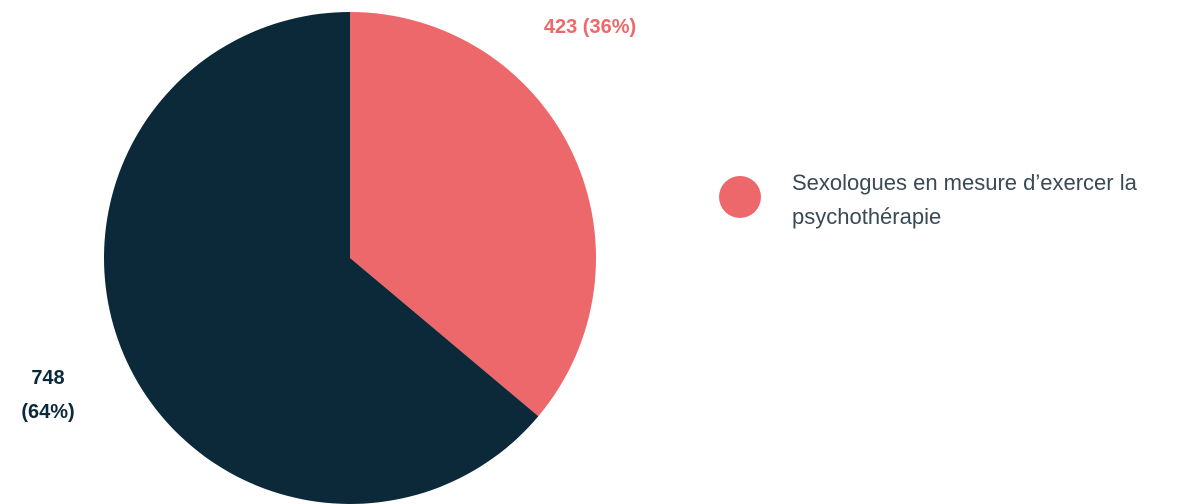  Describe the element at coordinates (590, 27) in the screenshot. I see `data-label: 423 (36%)` at that location.